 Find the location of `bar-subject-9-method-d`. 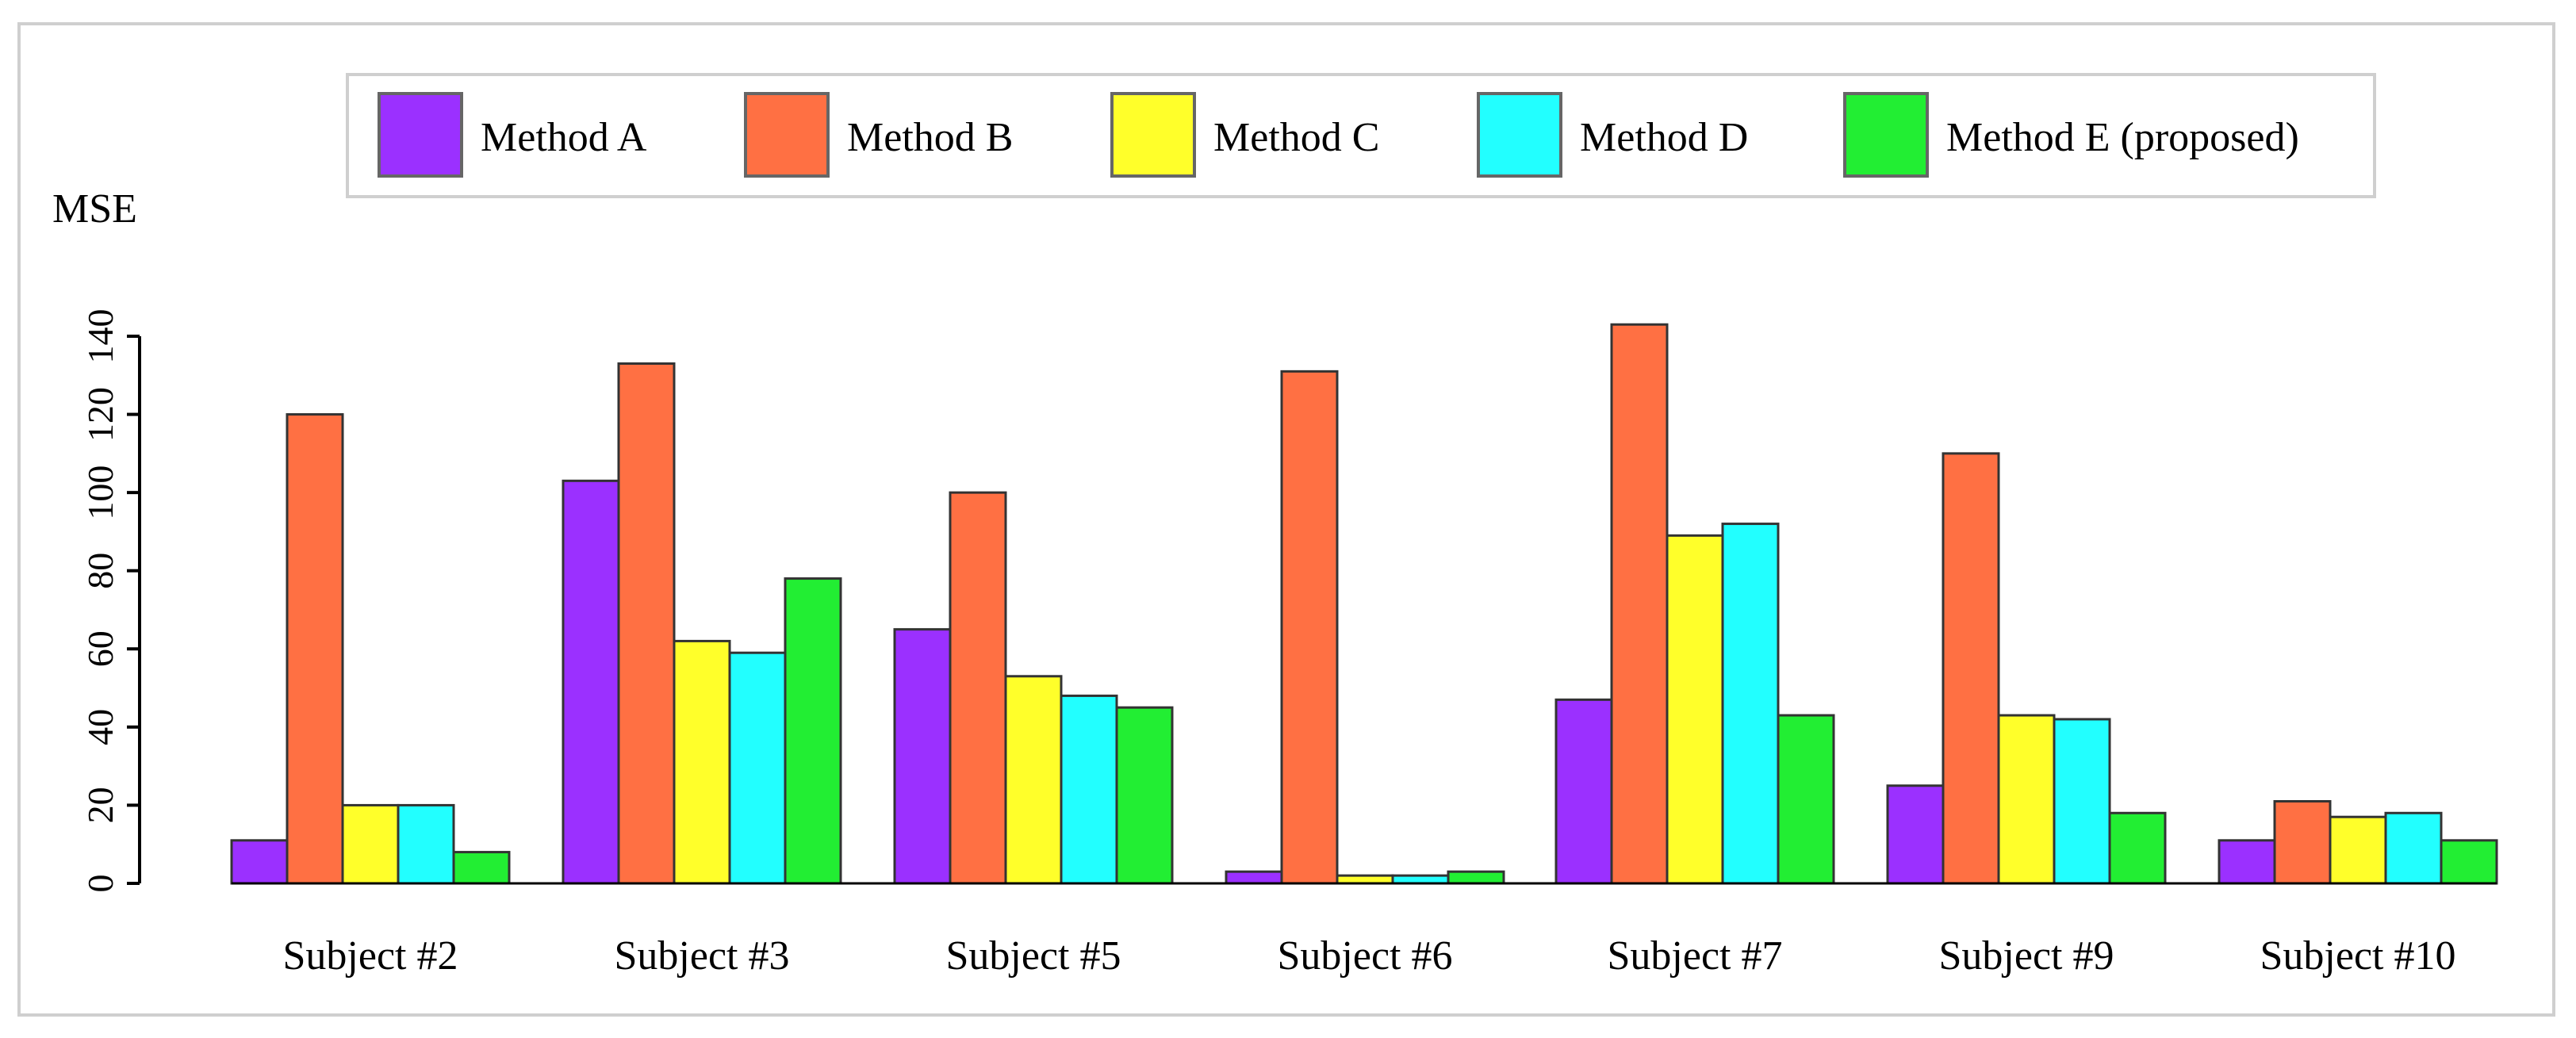

bar-subject-9-method-d is located at coordinates (2082, 802).